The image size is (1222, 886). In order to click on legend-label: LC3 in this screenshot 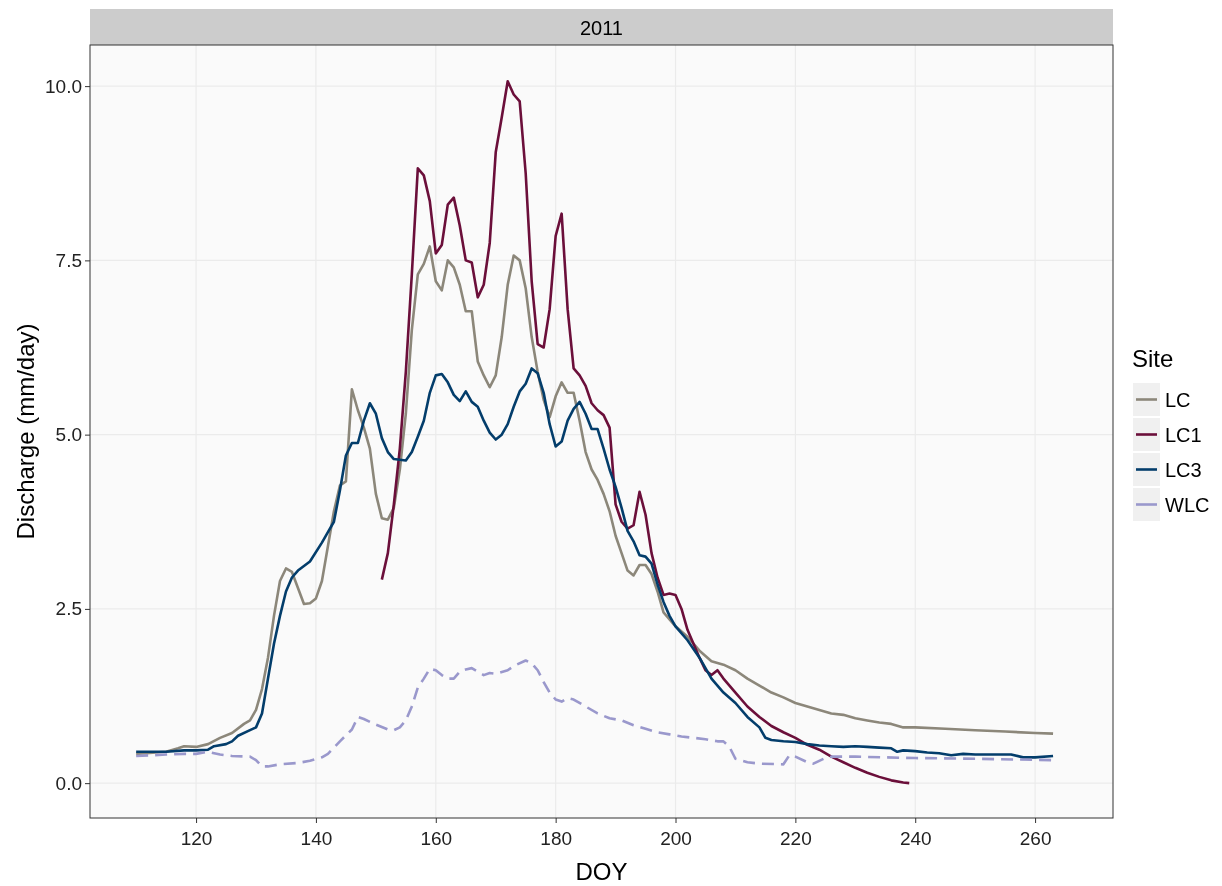, I will do `click(1183, 470)`.